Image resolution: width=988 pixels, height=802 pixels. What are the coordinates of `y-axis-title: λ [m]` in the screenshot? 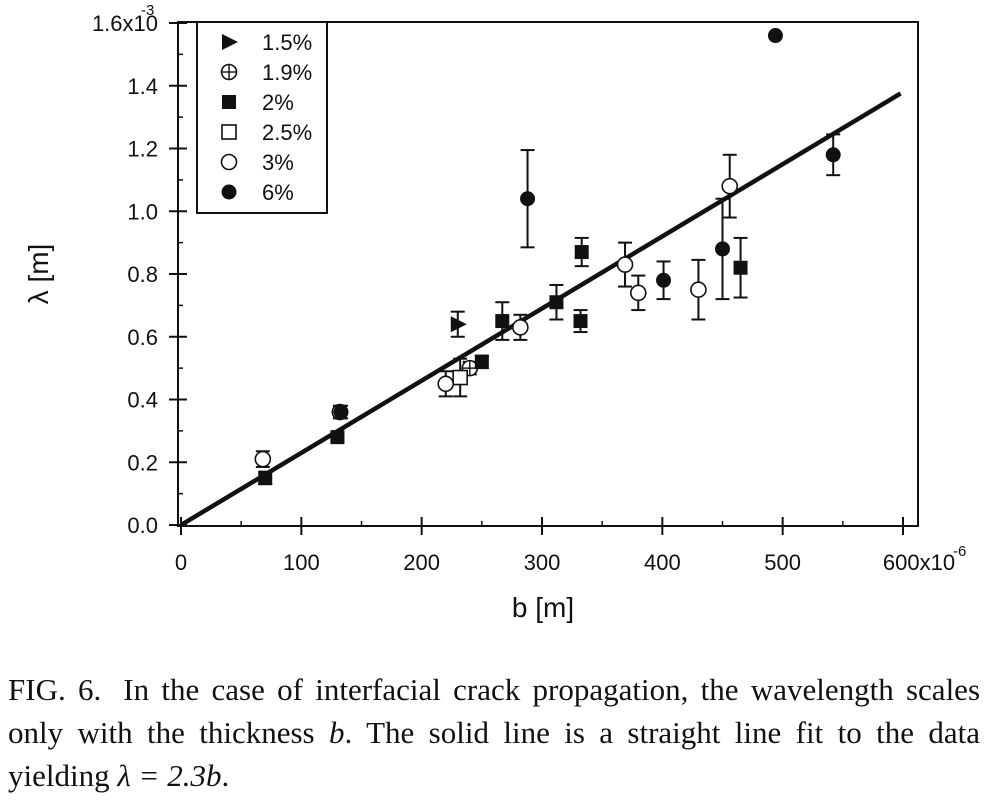 It's located at (38, 274).